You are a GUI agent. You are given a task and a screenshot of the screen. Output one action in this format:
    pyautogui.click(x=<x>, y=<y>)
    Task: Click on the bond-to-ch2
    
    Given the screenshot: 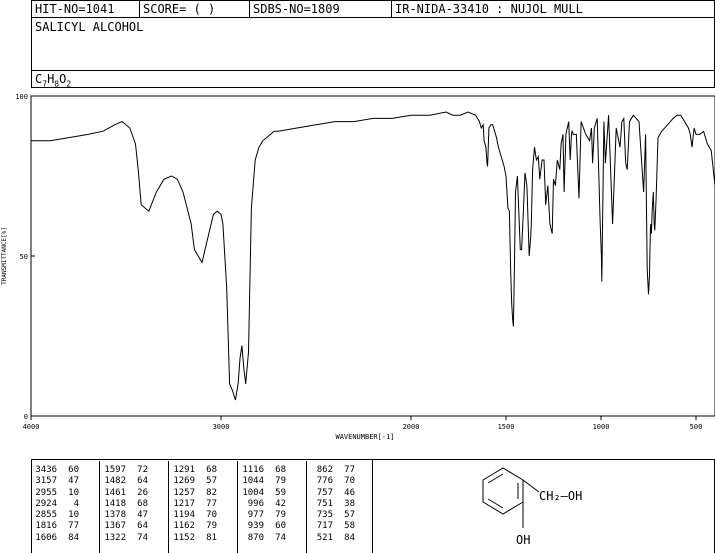 What is the action you would take?
    pyautogui.click(x=531, y=486)
    